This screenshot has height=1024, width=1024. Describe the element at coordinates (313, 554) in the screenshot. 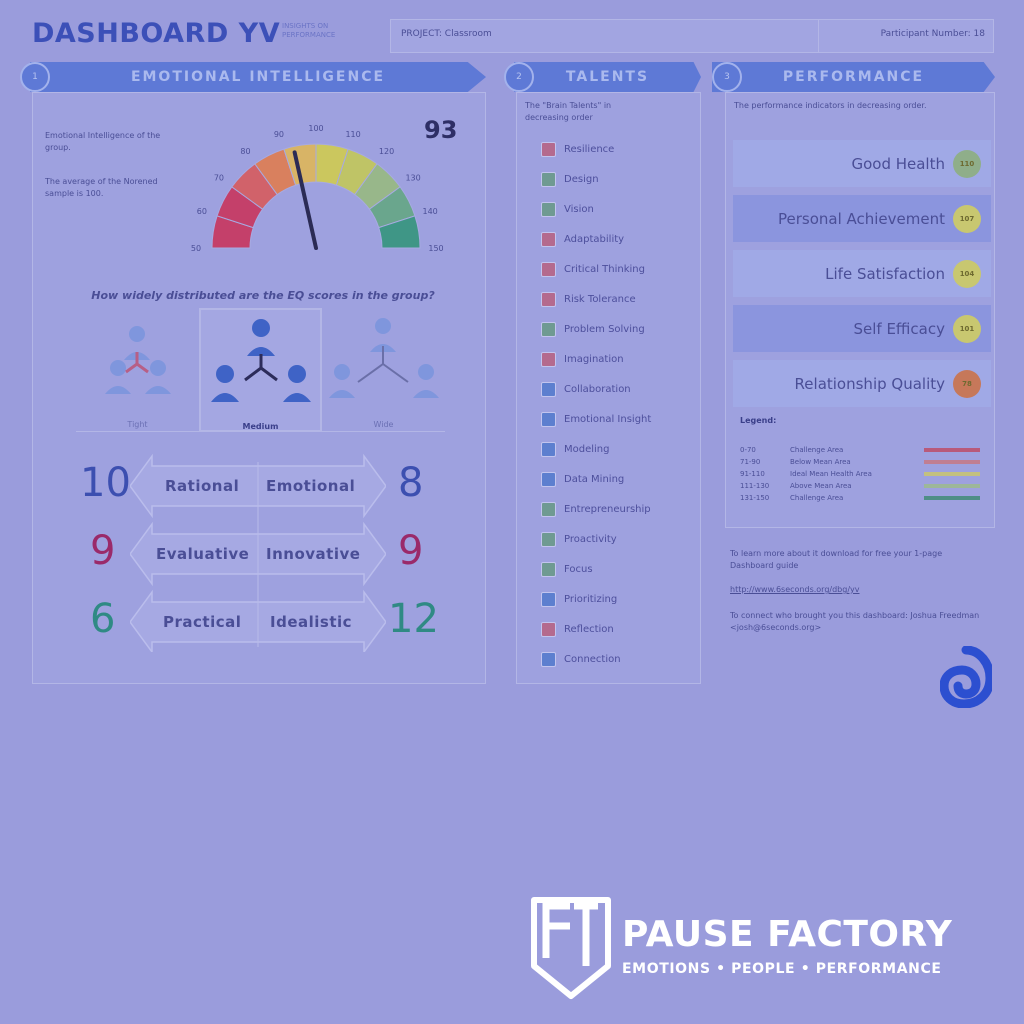

I see `innovative-label: Innovative` at that location.